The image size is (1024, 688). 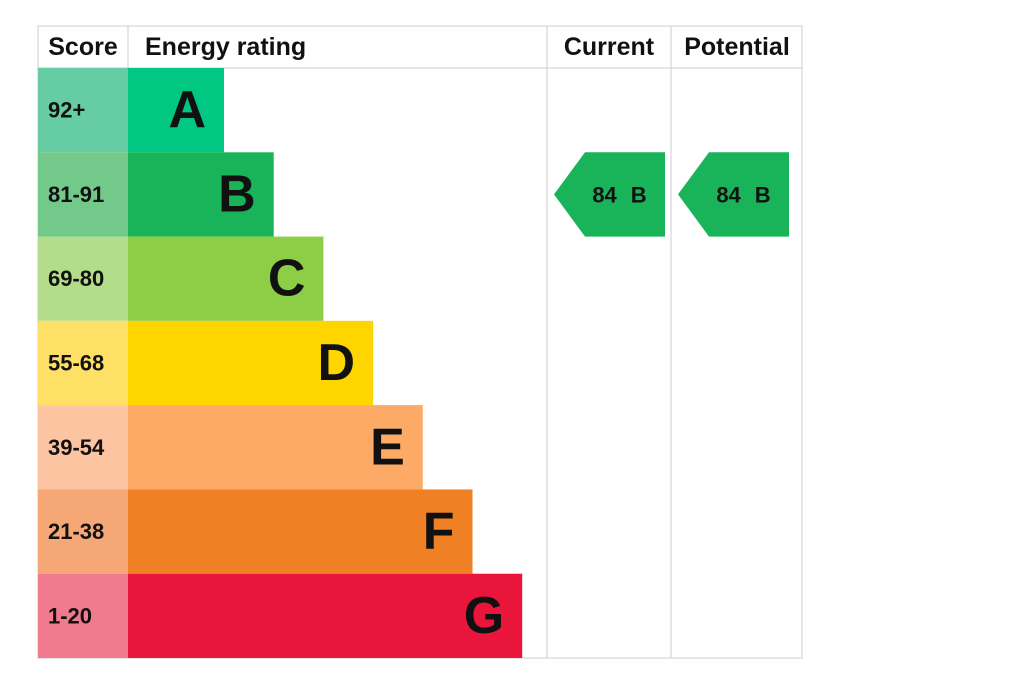 I want to click on header-potential: Potential, so click(x=737, y=47).